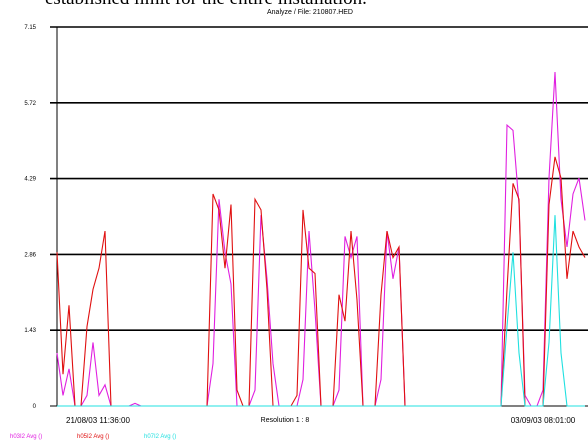  What do you see at coordinates (30, 28) in the screenshot?
I see `y-tick-label: 7.15` at bounding box center [30, 28].